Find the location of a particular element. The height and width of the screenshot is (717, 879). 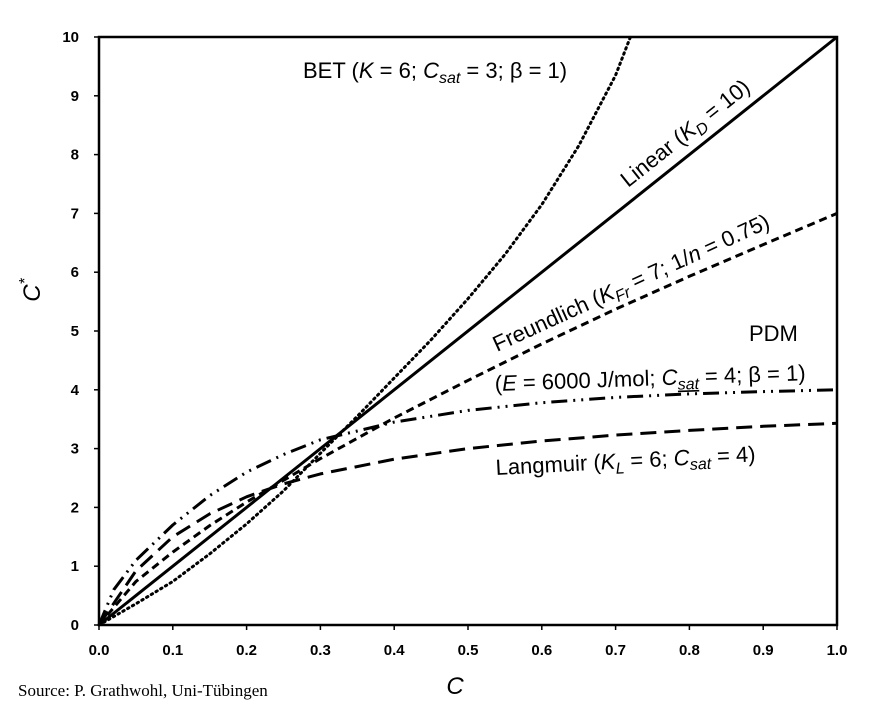

x-tick-label: 0.5 is located at coordinates (468, 650).